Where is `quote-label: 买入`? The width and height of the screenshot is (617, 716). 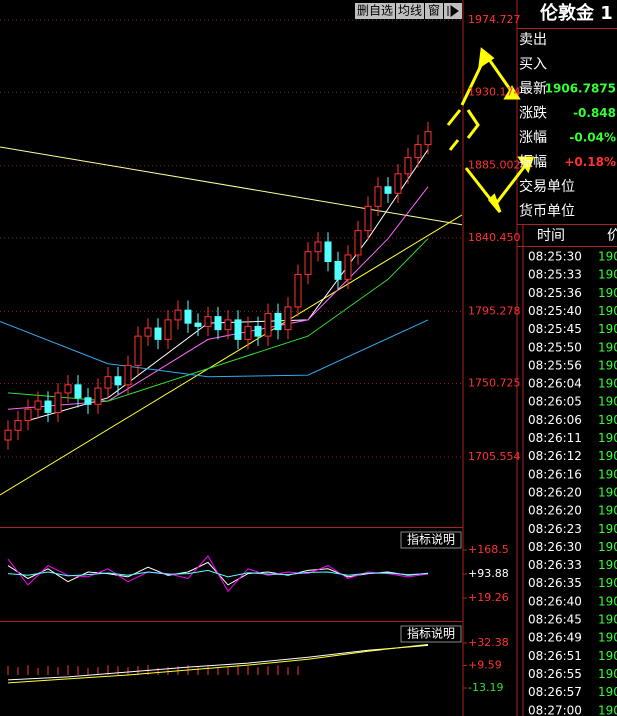
quote-label: 买入 is located at coordinates (533, 65).